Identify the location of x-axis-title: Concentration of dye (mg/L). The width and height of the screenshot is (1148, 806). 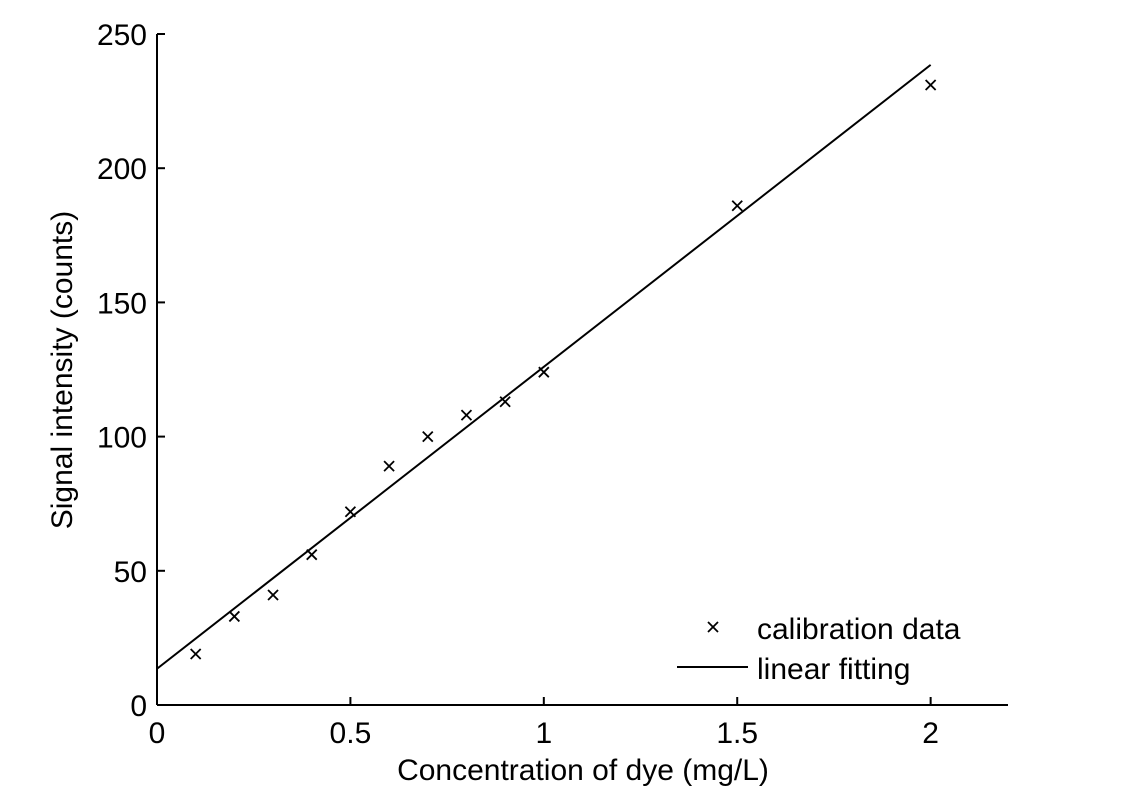
(583, 770).